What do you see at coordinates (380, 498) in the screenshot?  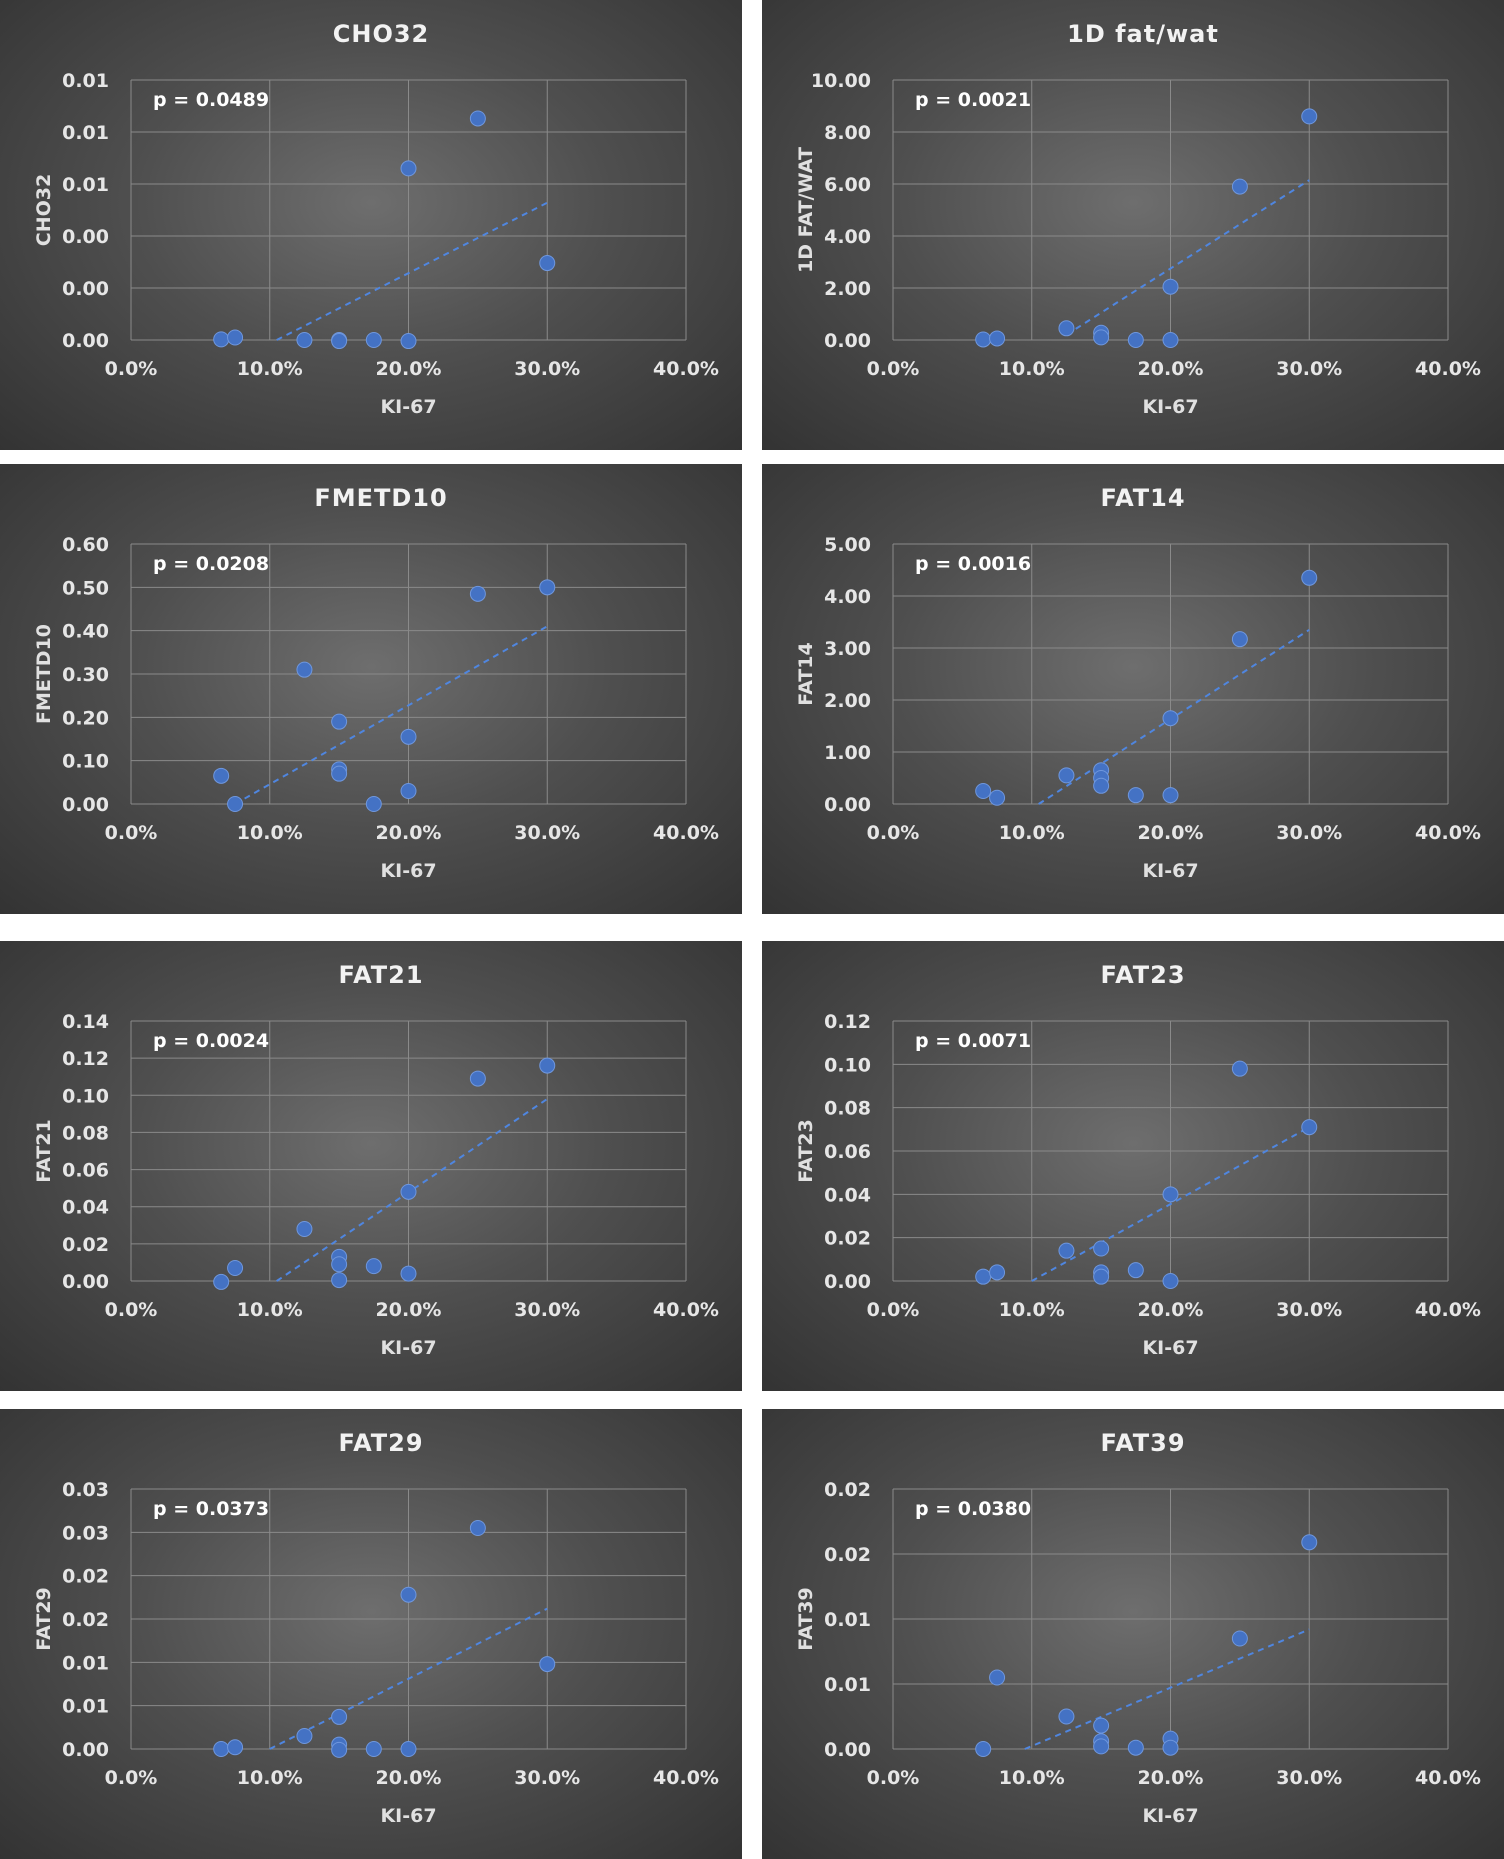 I see `chart-title: FMETD10` at bounding box center [380, 498].